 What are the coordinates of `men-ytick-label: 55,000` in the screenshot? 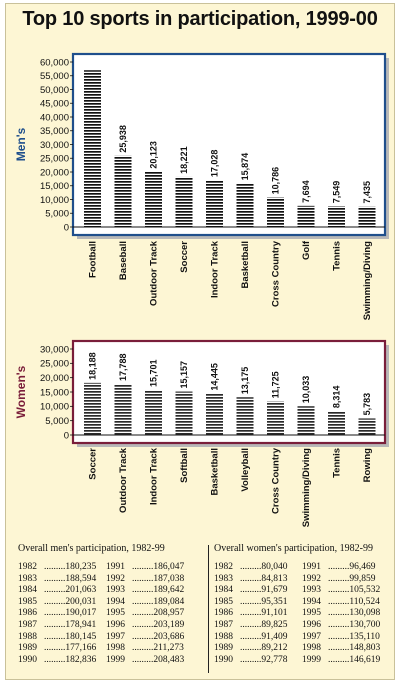 It's located at (54, 76).